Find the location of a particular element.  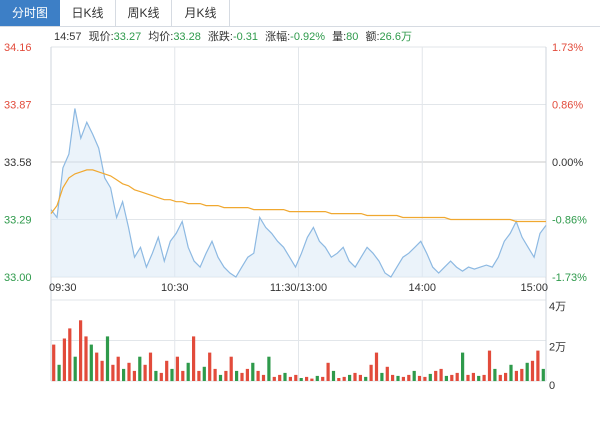

x-tick-label: 14:00 is located at coordinates (422, 288).